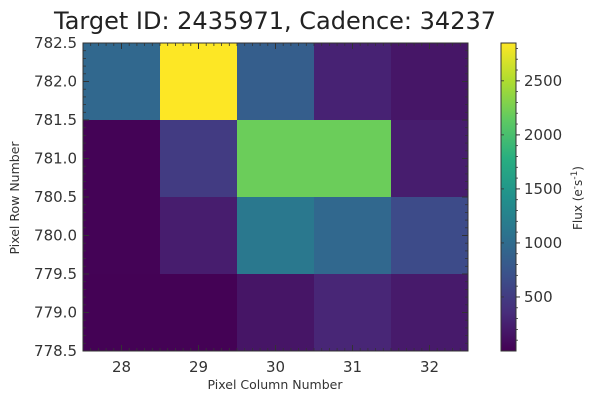 This screenshot has width=599, height=403. What do you see at coordinates (543, 81) in the screenshot?
I see `colorbar-tick-label: 2500` at bounding box center [543, 81].